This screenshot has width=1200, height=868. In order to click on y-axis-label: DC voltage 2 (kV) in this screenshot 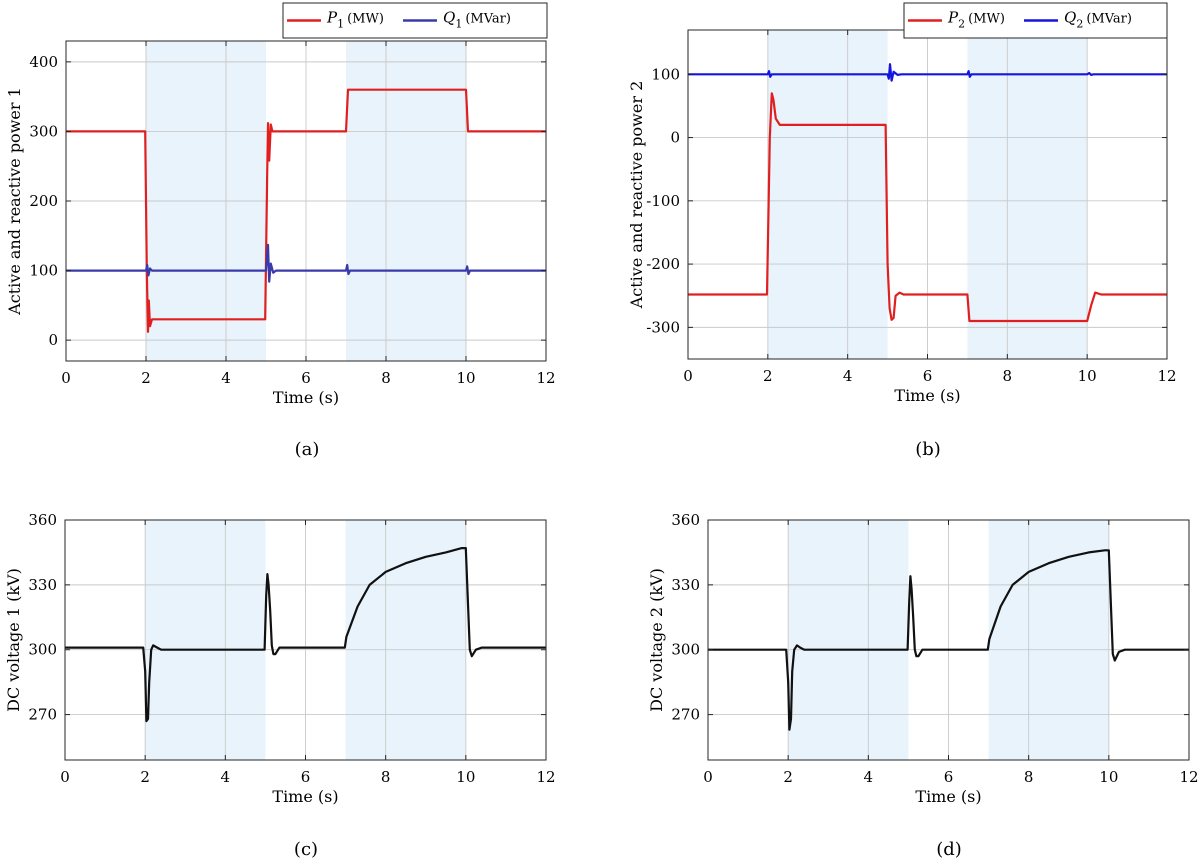, I will do `click(656, 640)`.